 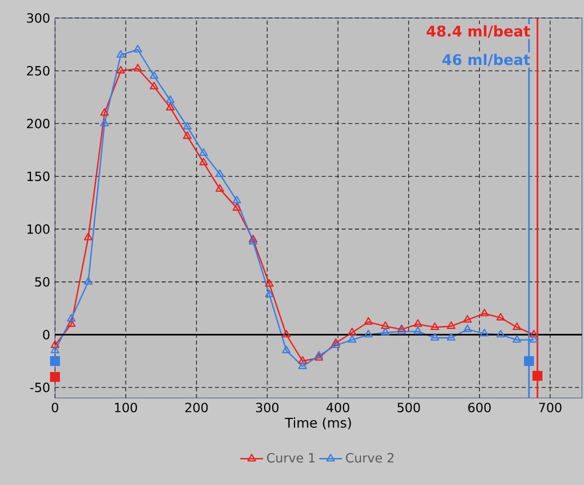 What do you see at coordinates (46, 335) in the screenshot?
I see `y-tick-label: 0` at bounding box center [46, 335].